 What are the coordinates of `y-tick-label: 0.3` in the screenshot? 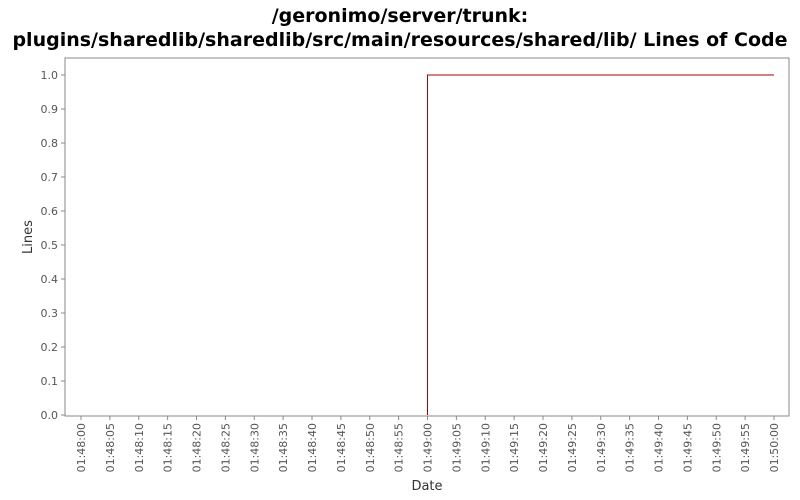 It's located at (50, 313).